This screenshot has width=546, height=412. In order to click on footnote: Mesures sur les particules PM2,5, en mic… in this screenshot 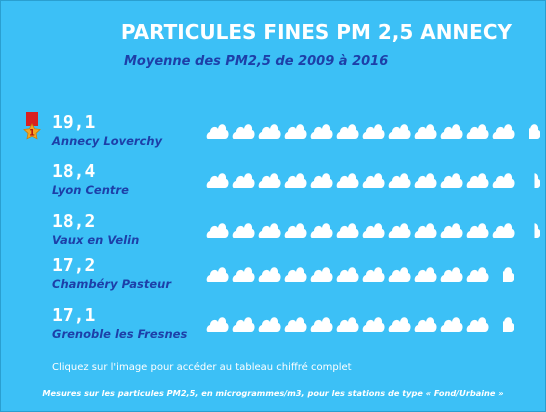, I will do `click(273, 393)`.